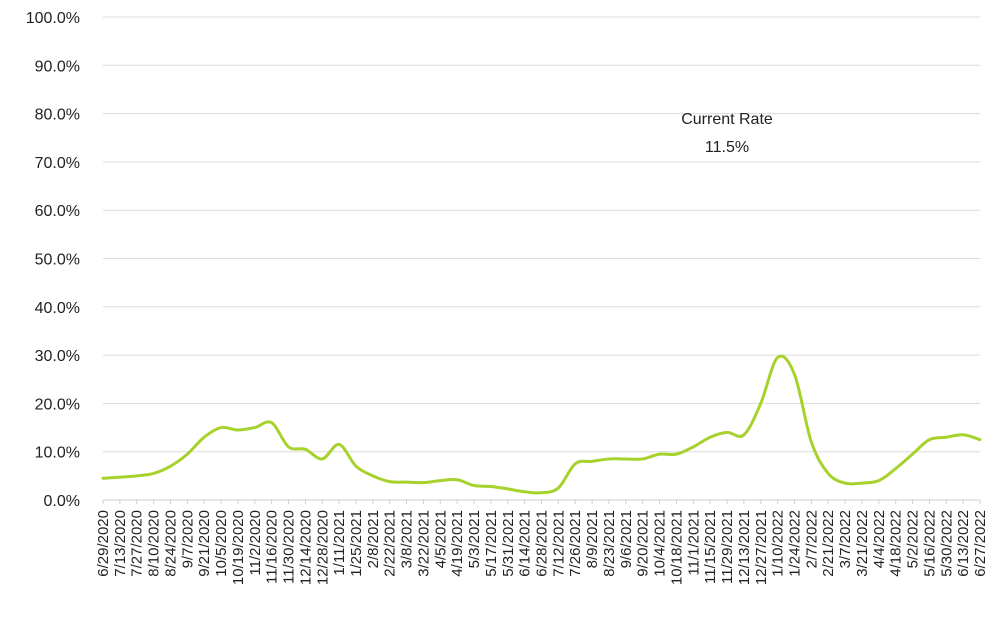 The image size is (989, 628). I want to click on x-tick-label: 8/9/2021, so click(592, 539).